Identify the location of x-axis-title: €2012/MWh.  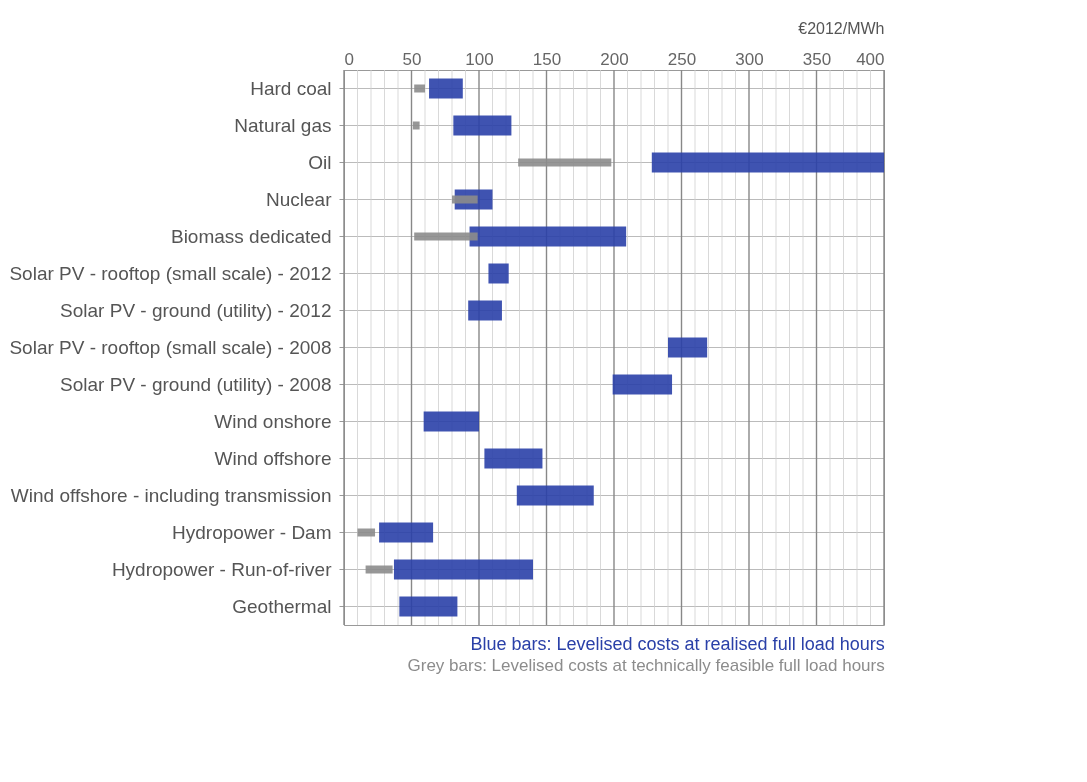
(841, 28).